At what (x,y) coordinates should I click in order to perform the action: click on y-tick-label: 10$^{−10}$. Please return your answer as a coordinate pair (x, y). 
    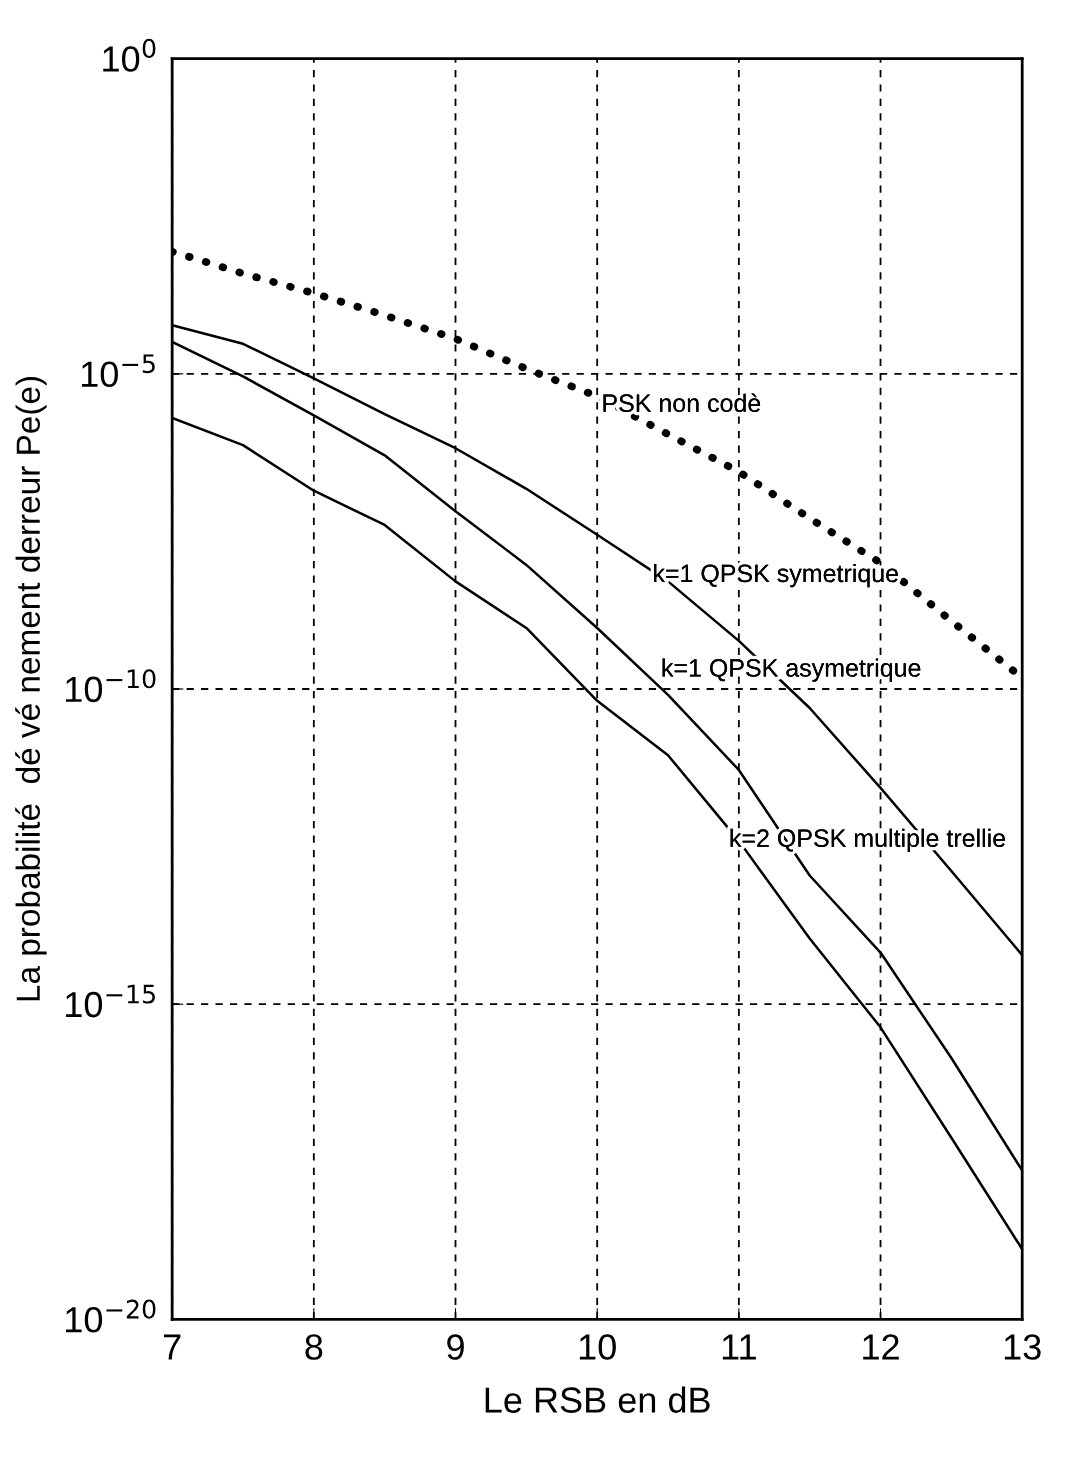
    Looking at the image, I should click on (111, 686).